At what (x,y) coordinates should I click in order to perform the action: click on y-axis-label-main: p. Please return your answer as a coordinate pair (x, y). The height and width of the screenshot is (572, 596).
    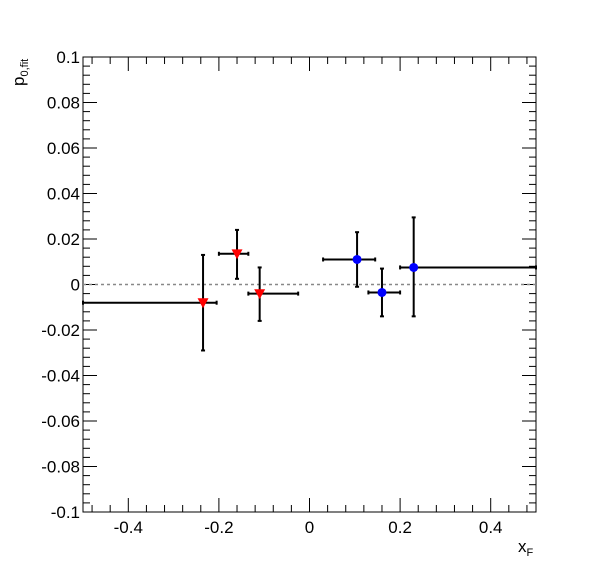
    Looking at the image, I should click on (18, 81).